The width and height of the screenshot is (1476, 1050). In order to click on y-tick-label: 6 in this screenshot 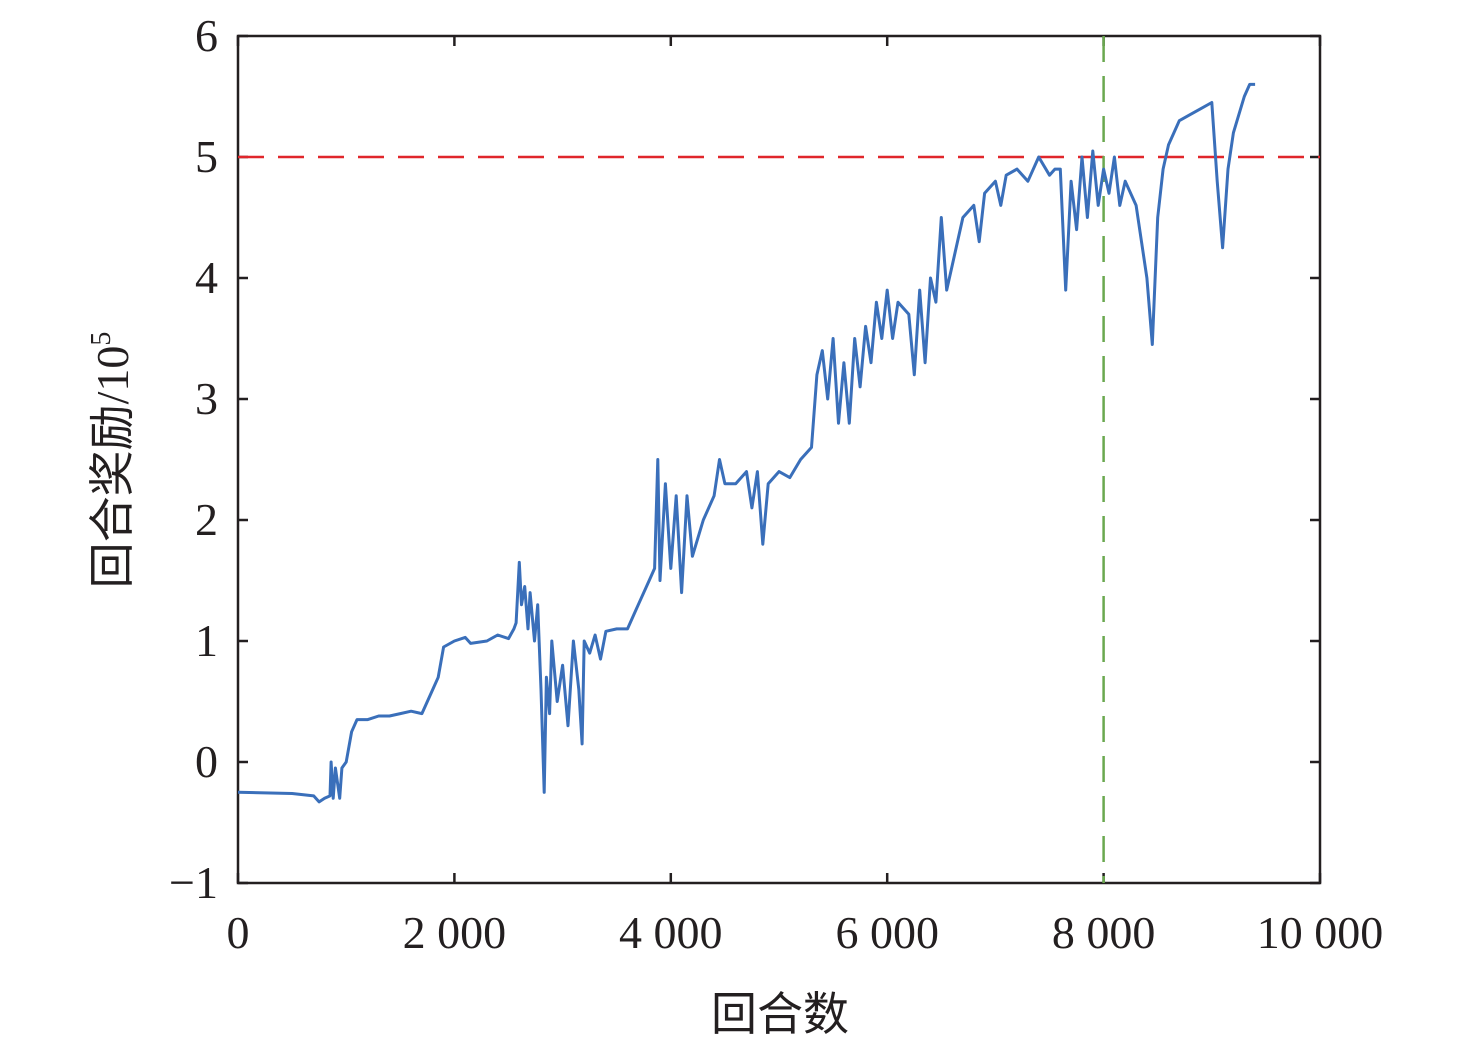, I will do `click(206, 35)`.